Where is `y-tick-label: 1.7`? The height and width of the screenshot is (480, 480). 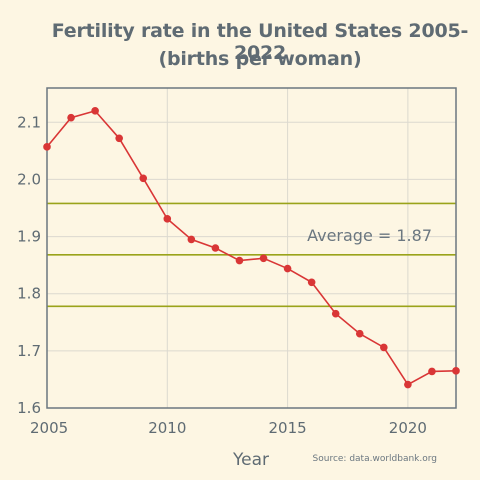 y-tick-label: 1.7 is located at coordinates (29, 351).